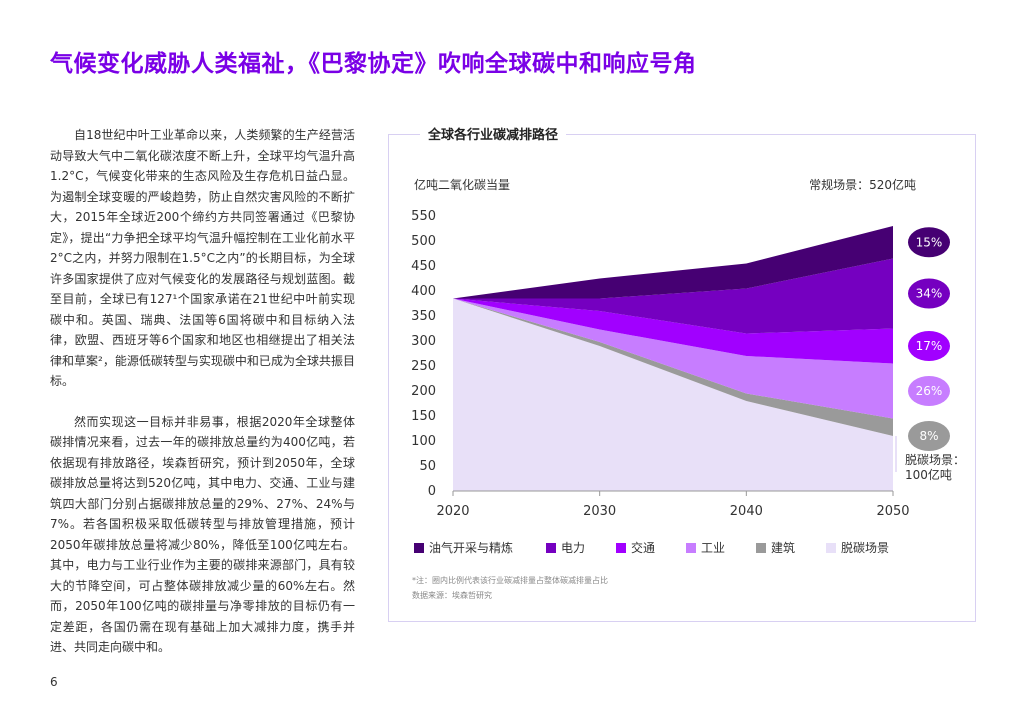 This screenshot has height=705, width=1022. I want to click on share-badge-3: 17%, so click(929, 346).